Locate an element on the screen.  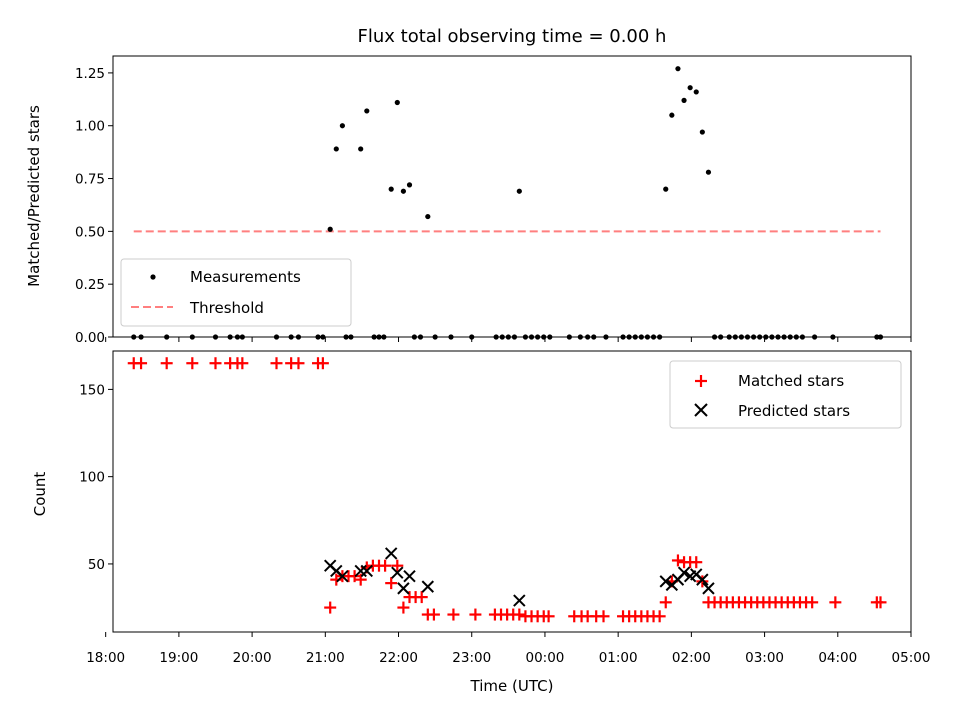
count-x-tick-label: 23:00 is located at coordinates (471, 658).